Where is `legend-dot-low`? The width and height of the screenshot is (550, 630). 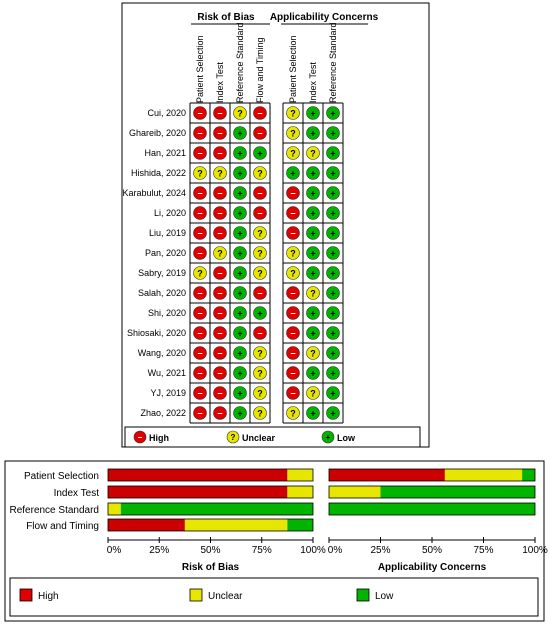
legend-dot-low is located at coordinates (328, 437).